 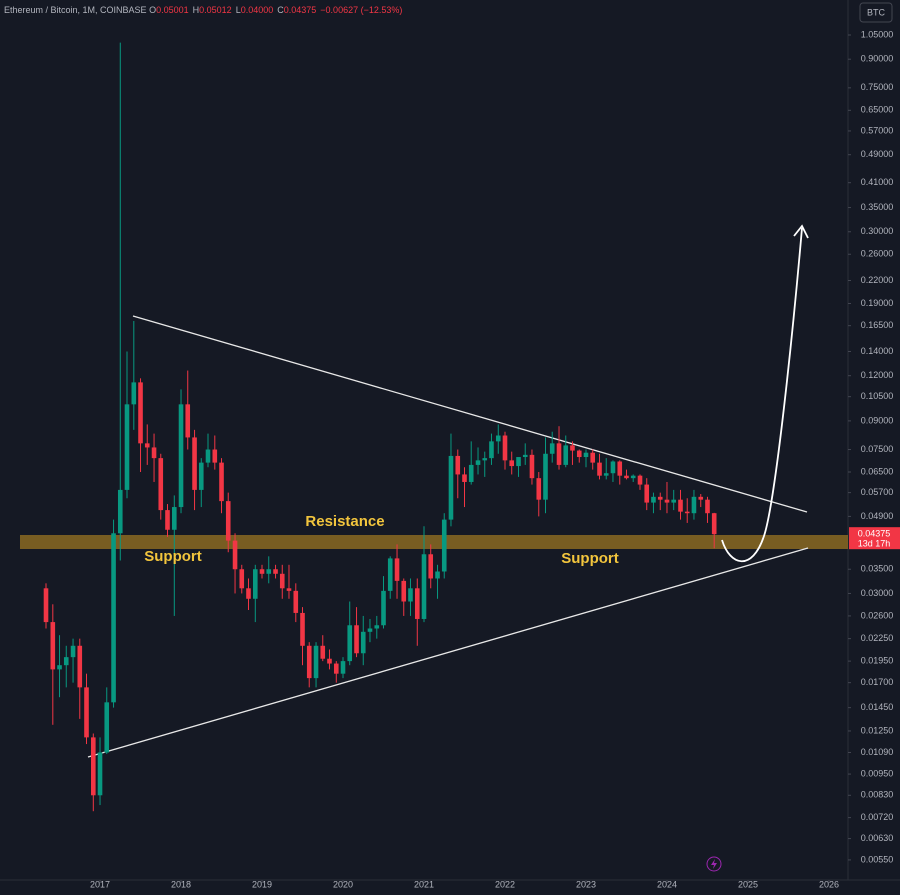 What do you see at coordinates (877, 492) in the screenshot?
I see `y-tick-label: 0.05700` at bounding box center [877, 492].